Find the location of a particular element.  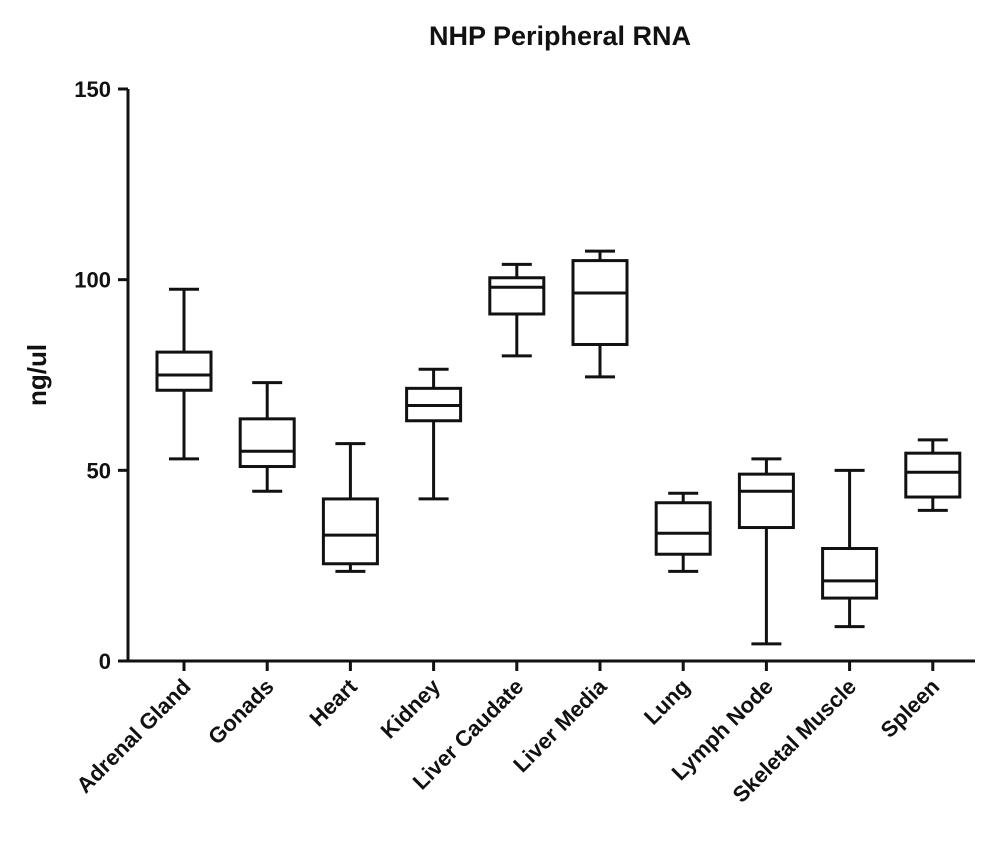

box-skeletal-muscle is located at coordinates (850, 569).